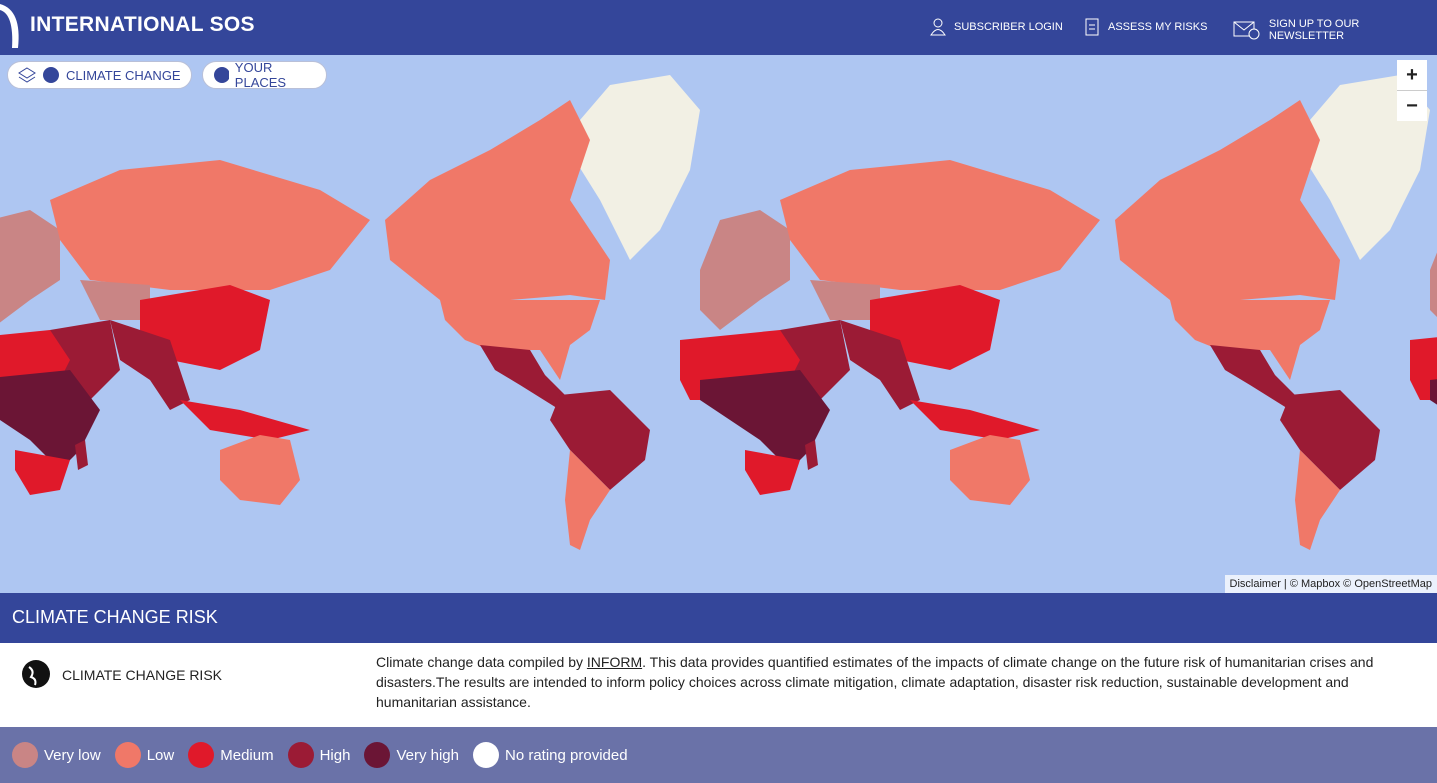 The height and width of the screenshot is (783, 1437). I want to click on layer-name: CLIMATE CHANGE RISK, so click(142, 675).